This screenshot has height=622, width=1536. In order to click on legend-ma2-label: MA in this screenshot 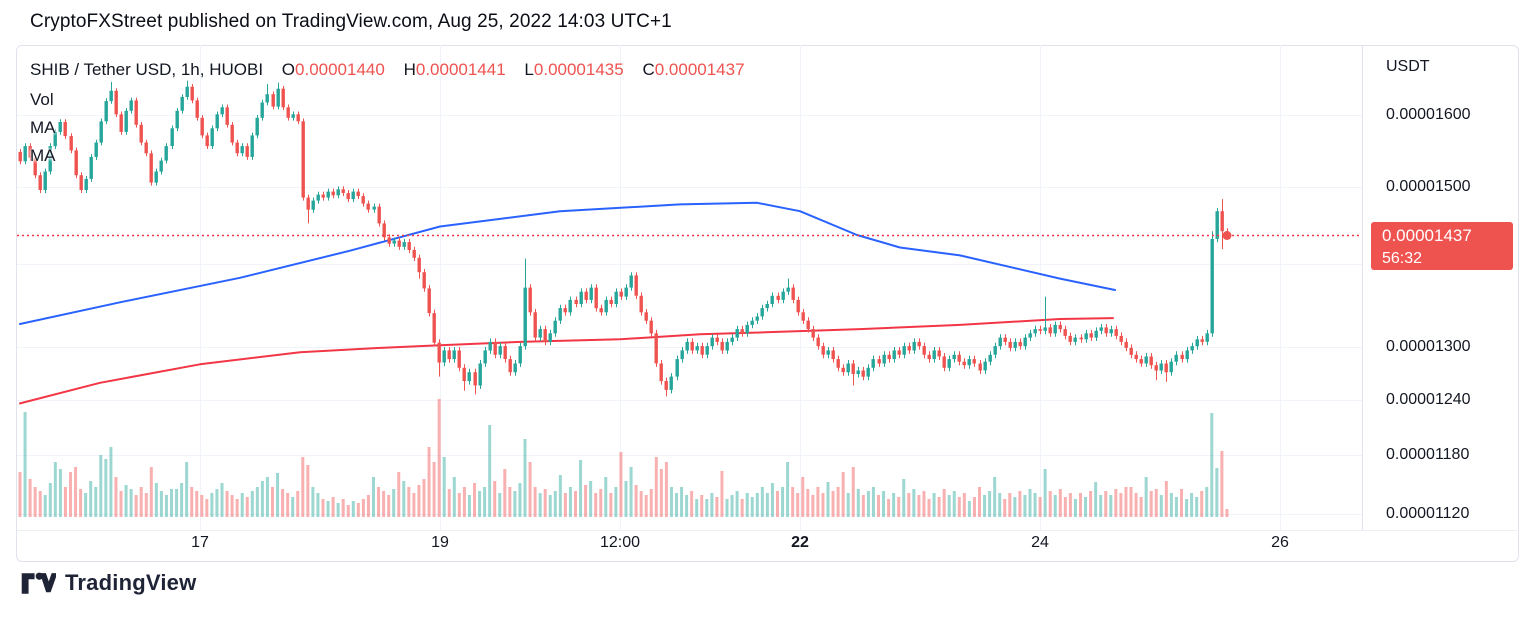, I will do `click(43, 155)`.